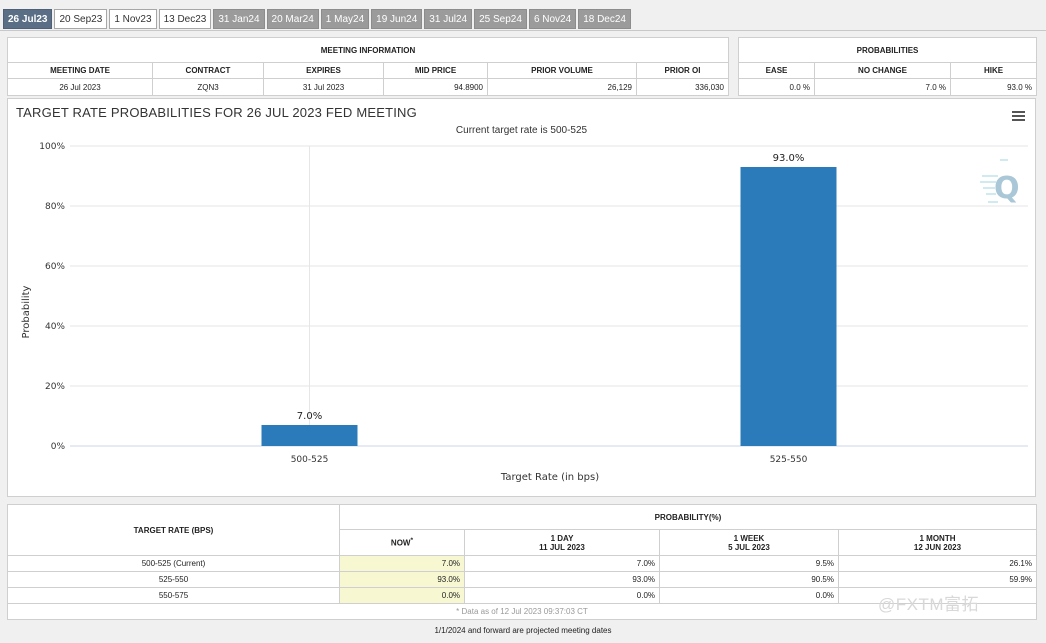  Describe the element at coordinates (937, 547) in the screenshot. I see `col-1-month-date: 12 JUN 2023` at that location.